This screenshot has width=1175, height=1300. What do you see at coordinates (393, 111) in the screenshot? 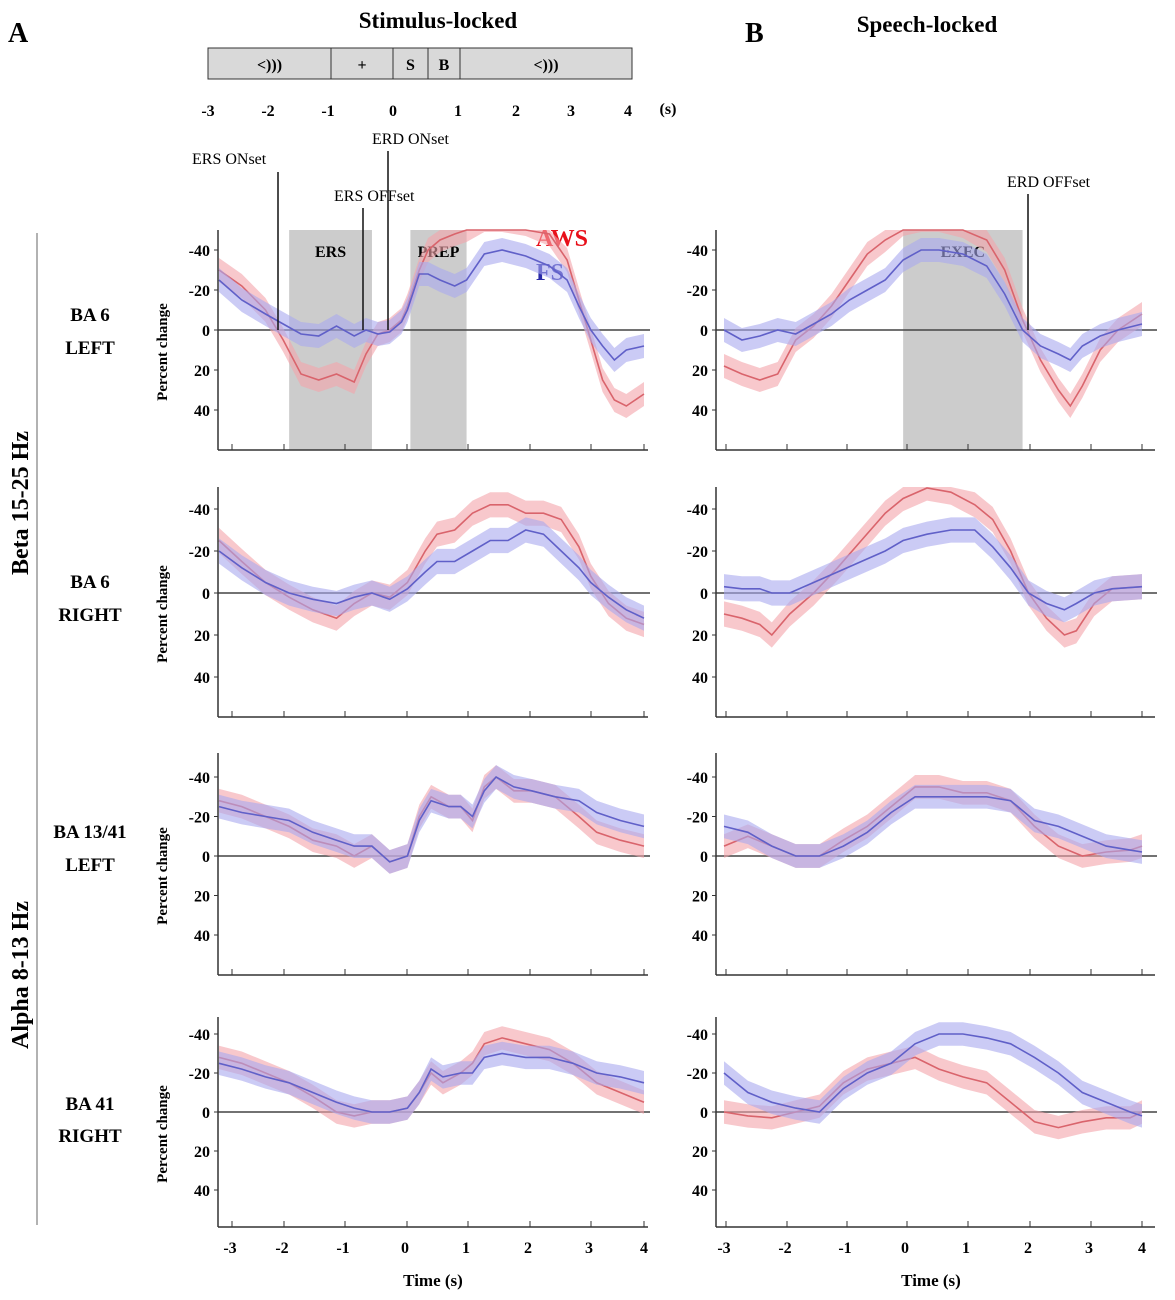
I see `timeline-tick-label: 0` at bounding box center [393, 111].